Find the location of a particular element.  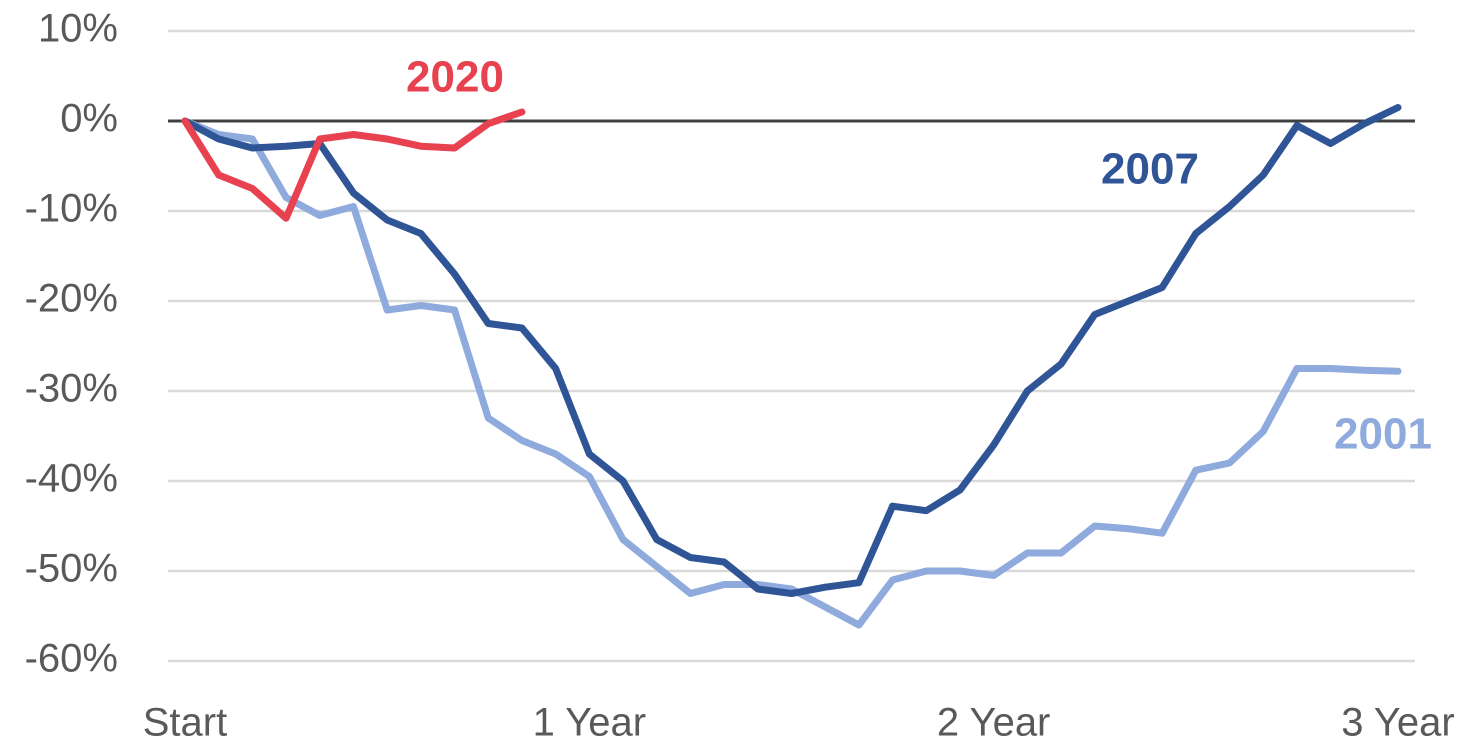

x-tick-label: 3 Year is located at coordinates (1397, 723).